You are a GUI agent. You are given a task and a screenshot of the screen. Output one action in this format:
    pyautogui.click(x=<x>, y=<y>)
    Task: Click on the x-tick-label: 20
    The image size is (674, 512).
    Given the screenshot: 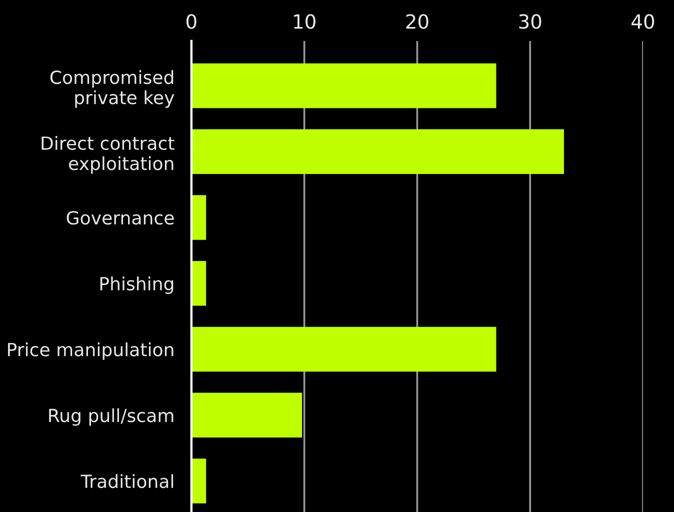 What is the action you would take?
    pyautogui.click(x=417, y=21)
    